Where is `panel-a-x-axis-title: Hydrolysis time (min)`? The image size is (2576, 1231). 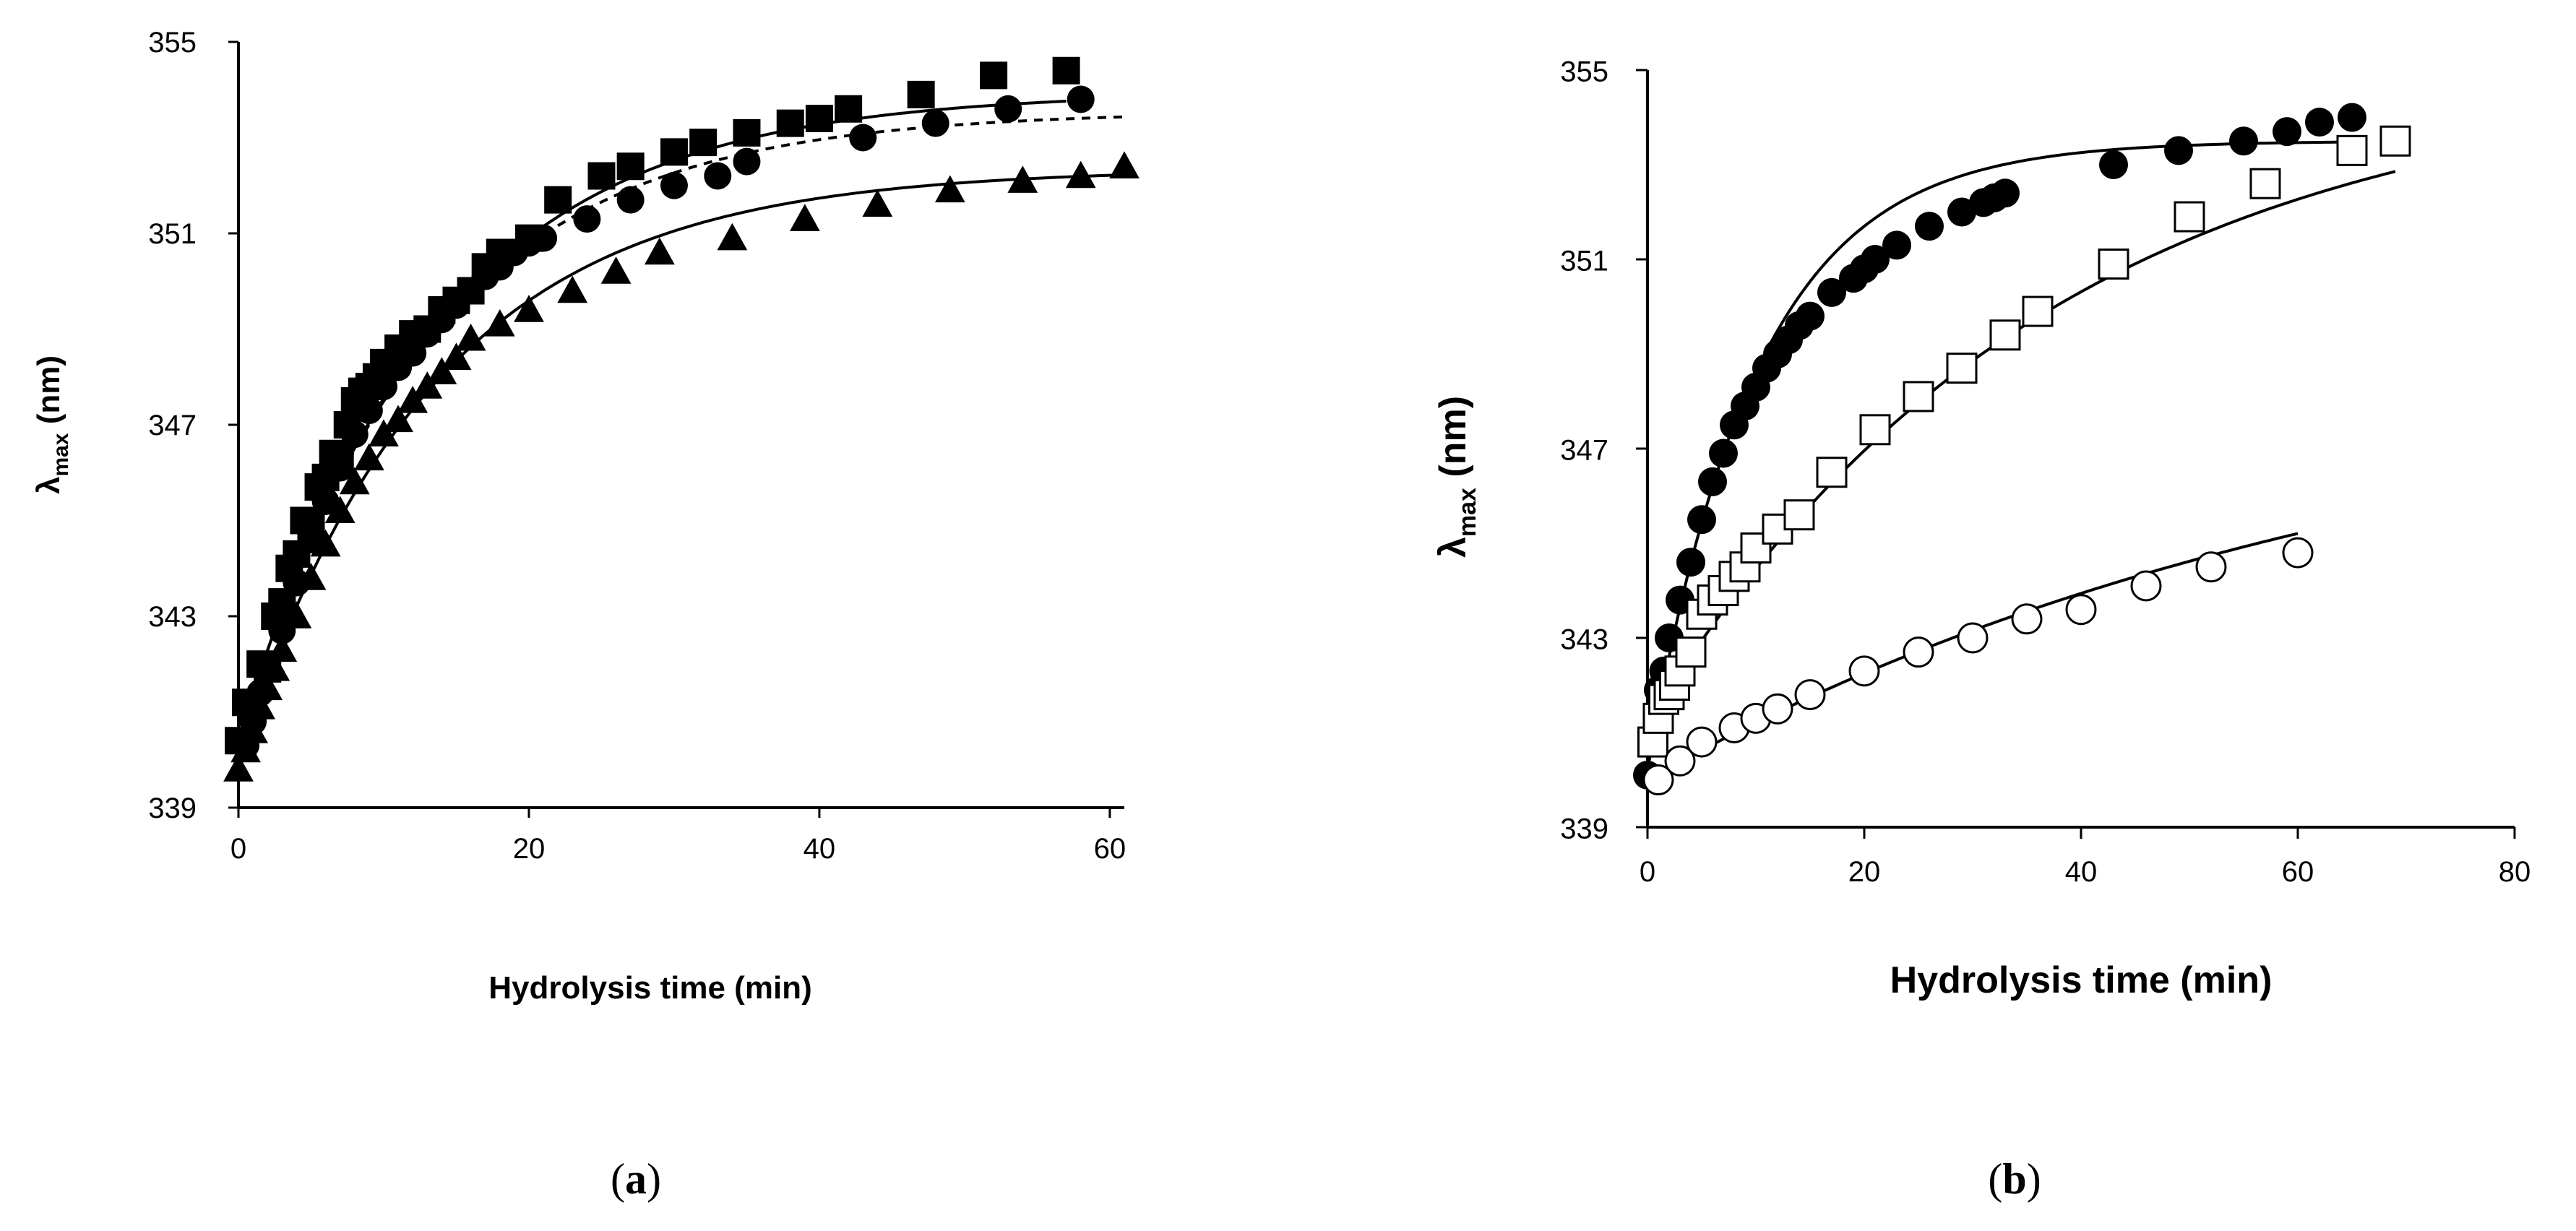
panel-a-x-axis-title: Hydrolysis time (min) is located at coordinates (649, 988).